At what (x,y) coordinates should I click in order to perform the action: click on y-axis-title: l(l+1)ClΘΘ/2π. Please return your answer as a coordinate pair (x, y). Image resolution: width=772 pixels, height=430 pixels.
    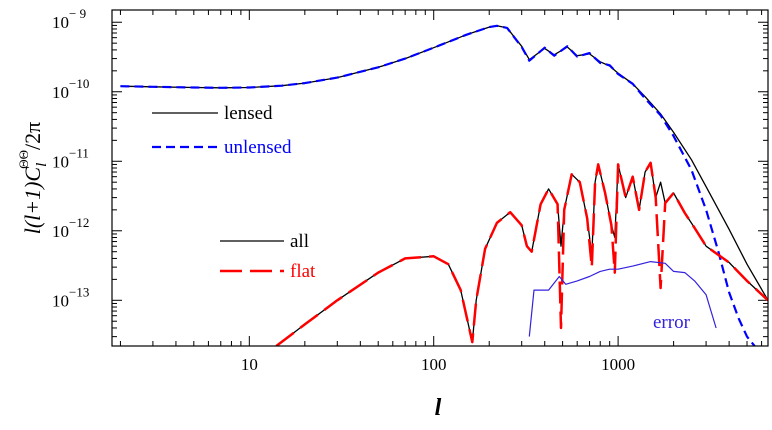
    Looking at the image, I should click on (33, 178).